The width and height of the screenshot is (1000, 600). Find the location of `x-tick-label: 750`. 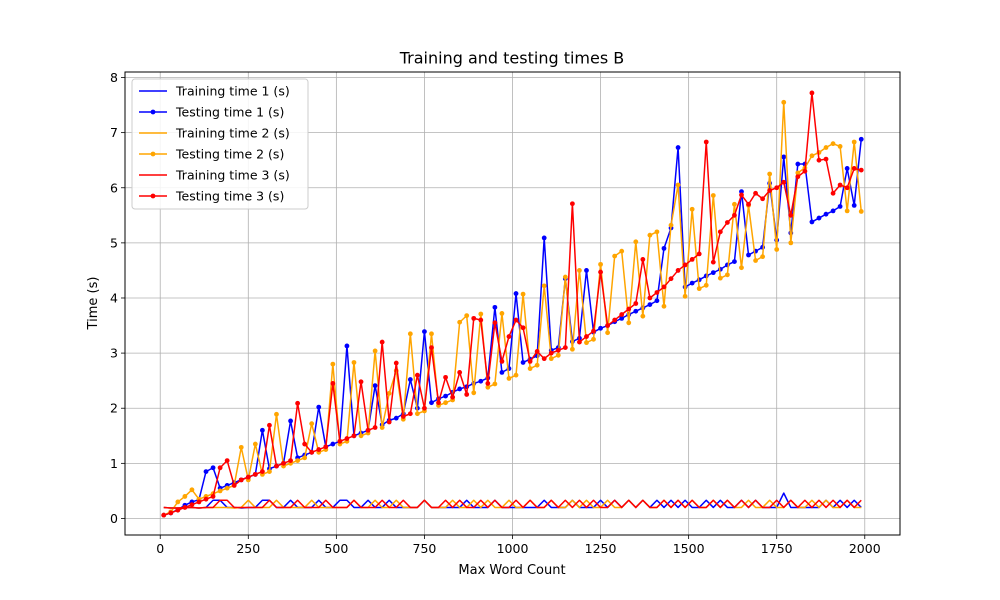

x-tick-label: 750 is located at coordinates (425, 548).